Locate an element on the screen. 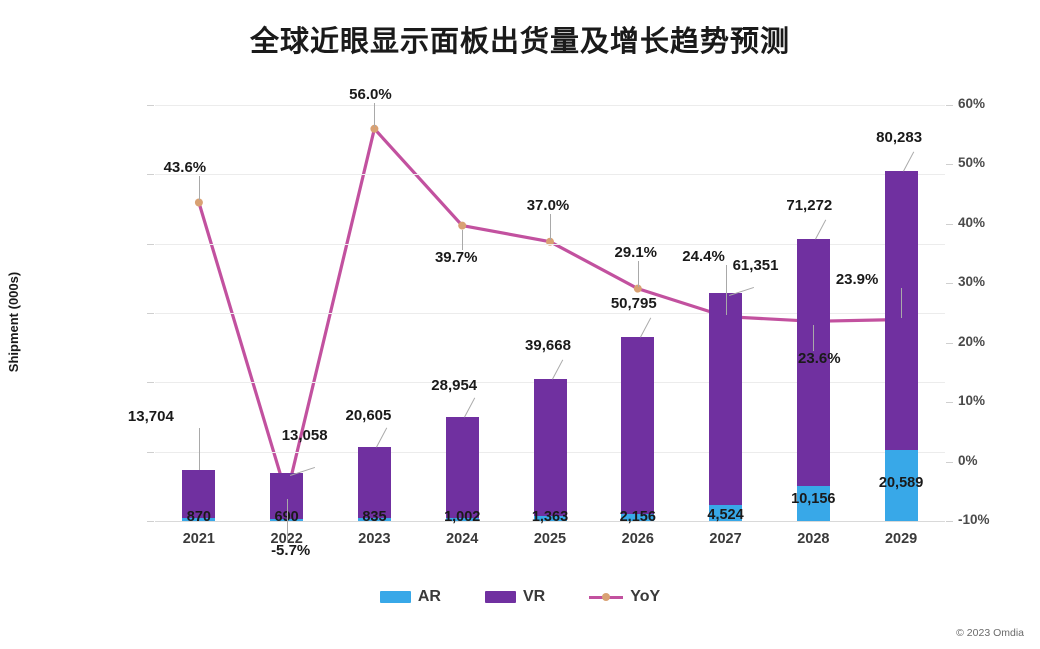 Image resolution: width=1040 pixels, height=649 pixels. x-axis-tick-2028: 2028 is located at coordinates (813, 539).